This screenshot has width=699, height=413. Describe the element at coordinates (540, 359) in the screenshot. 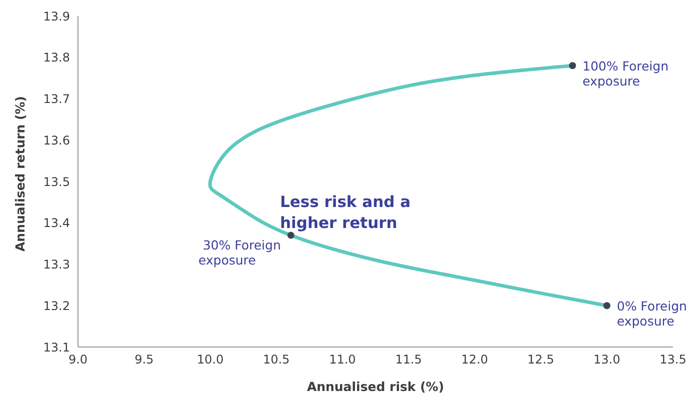

I see `x-tick-label: 12.5` at that location.